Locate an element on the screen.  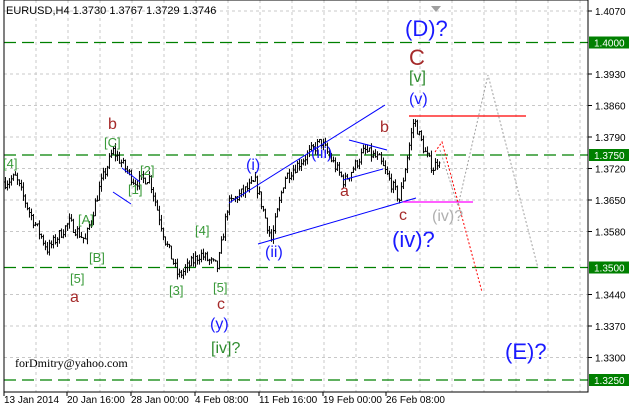
wave-label-iv-sq: [iv]? is located at coordinates (226, 348).